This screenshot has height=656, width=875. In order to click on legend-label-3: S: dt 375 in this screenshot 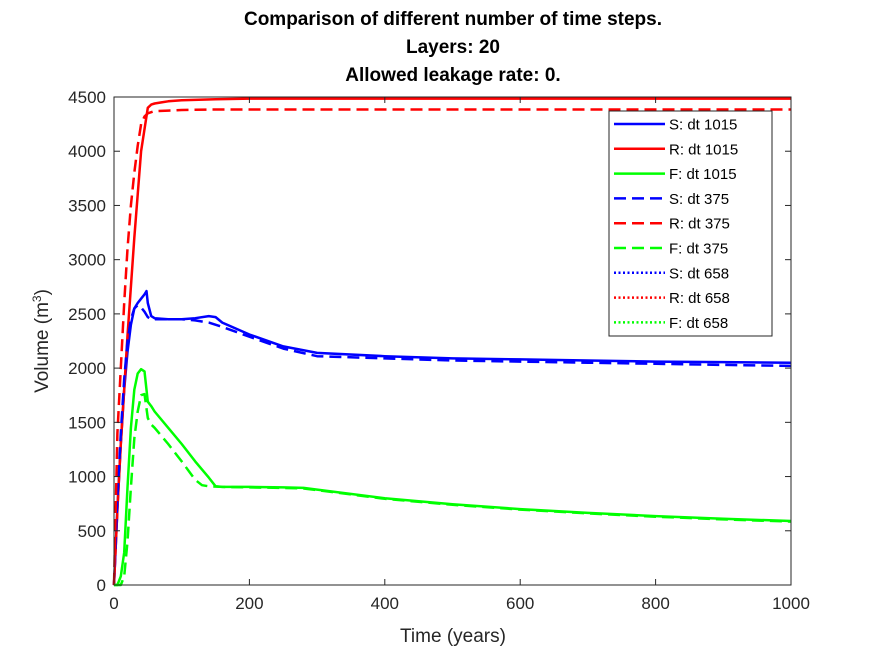, I will do `click(699, 199)`.